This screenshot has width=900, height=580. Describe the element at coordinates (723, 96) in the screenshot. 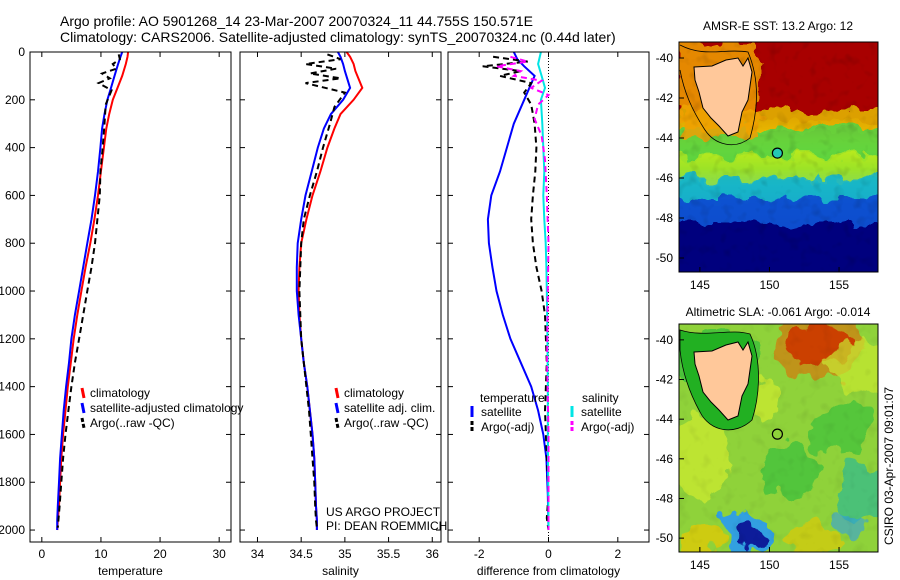

I see `sst-map-land` at that location.